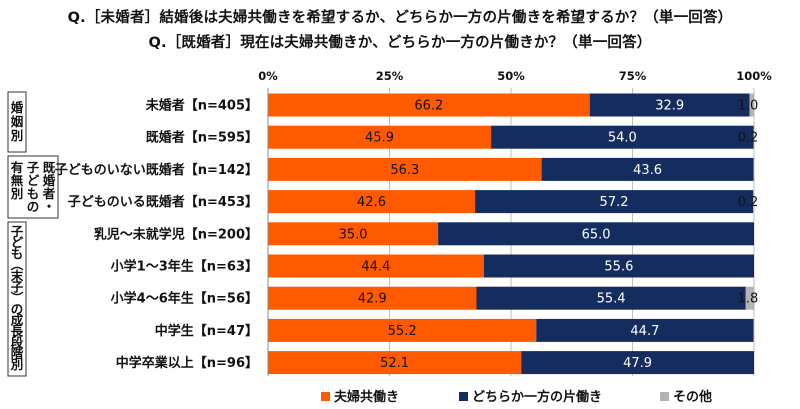 This screenshot has height=409, width=800. Describe the element at coordinates (511, 76) in the screenshot. I see `x-tick-label: 50%` at that location.